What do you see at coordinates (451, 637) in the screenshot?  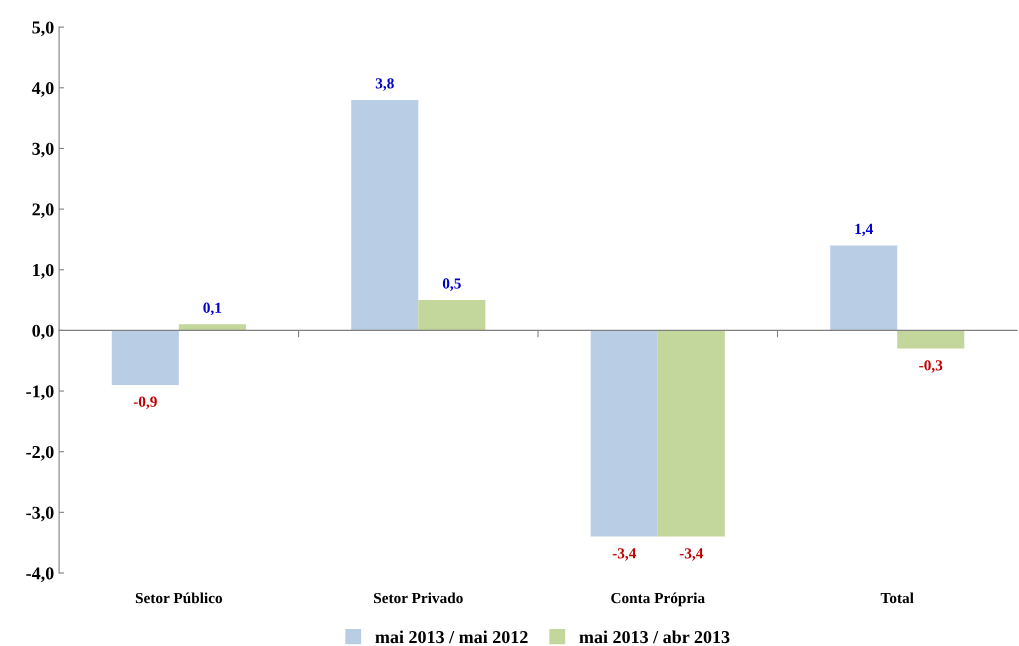 I see `legend-label: mai 2013 / mai 2012` at bounding box center [451, 637].